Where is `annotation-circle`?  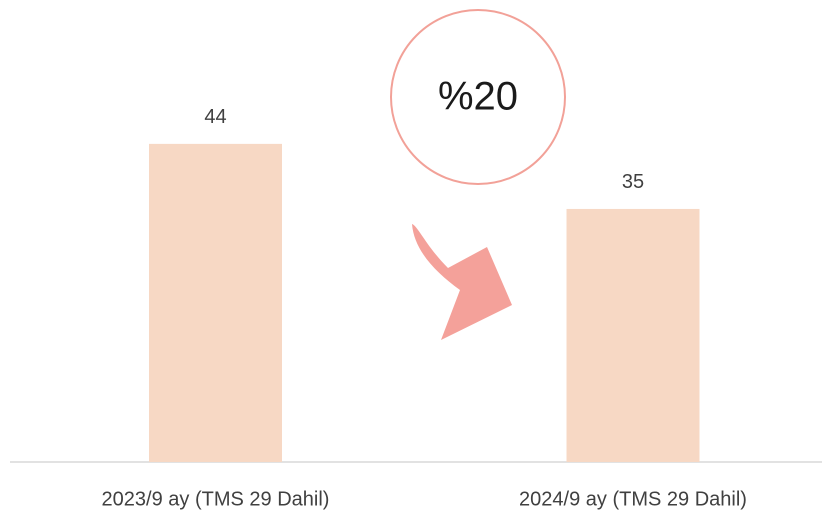
annotation-circle is located at coordinates (478, 97).